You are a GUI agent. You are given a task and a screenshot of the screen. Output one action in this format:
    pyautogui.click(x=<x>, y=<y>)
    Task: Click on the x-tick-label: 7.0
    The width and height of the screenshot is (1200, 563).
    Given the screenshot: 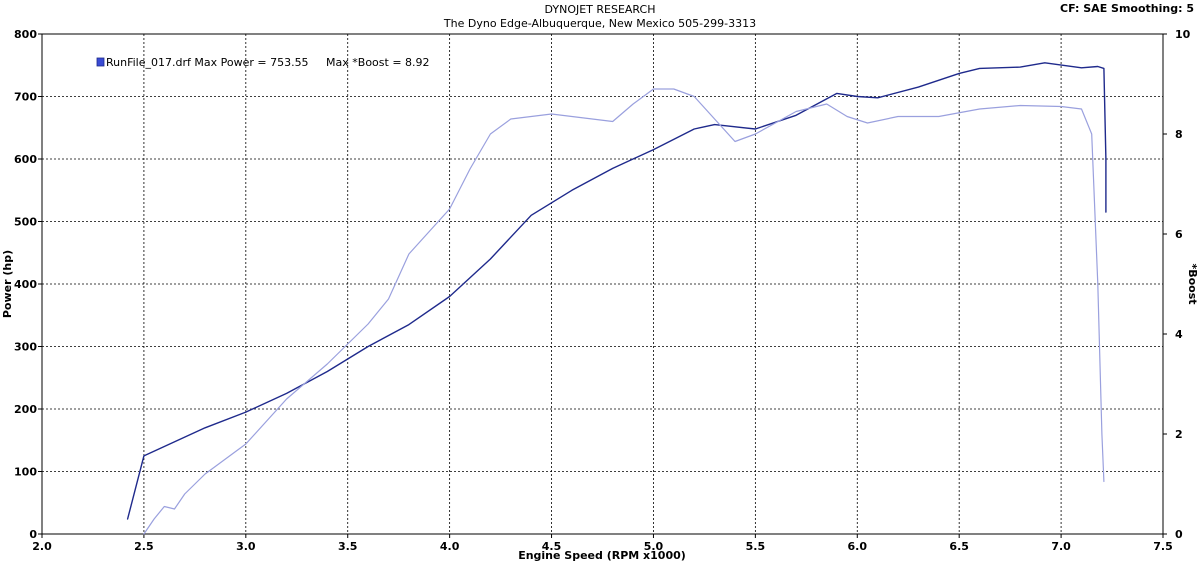 What is the action you would take?
    pyautogui.click(x=1061, y=546)
    